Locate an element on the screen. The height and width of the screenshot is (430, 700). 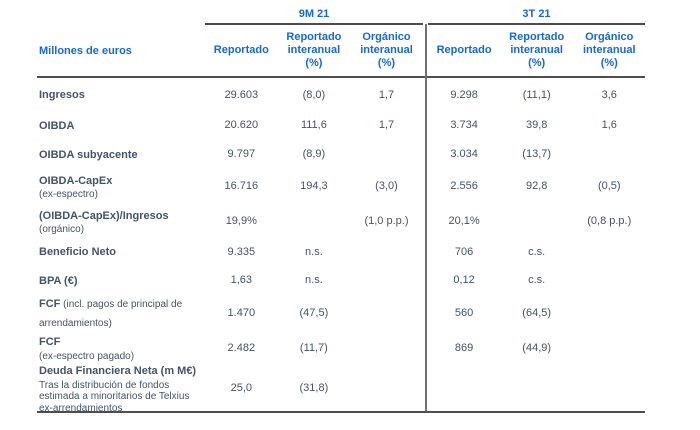
value-cell: 19,9% is located at coordinates (241, 221).